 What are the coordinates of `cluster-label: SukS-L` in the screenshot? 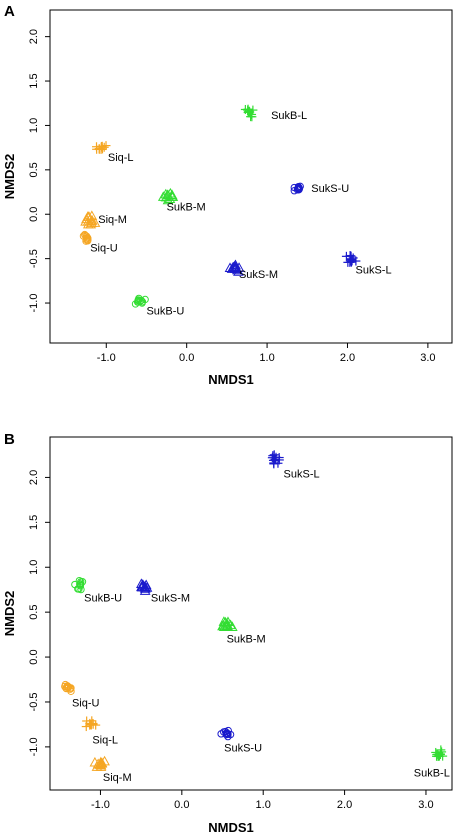 It's located at (302, 474).